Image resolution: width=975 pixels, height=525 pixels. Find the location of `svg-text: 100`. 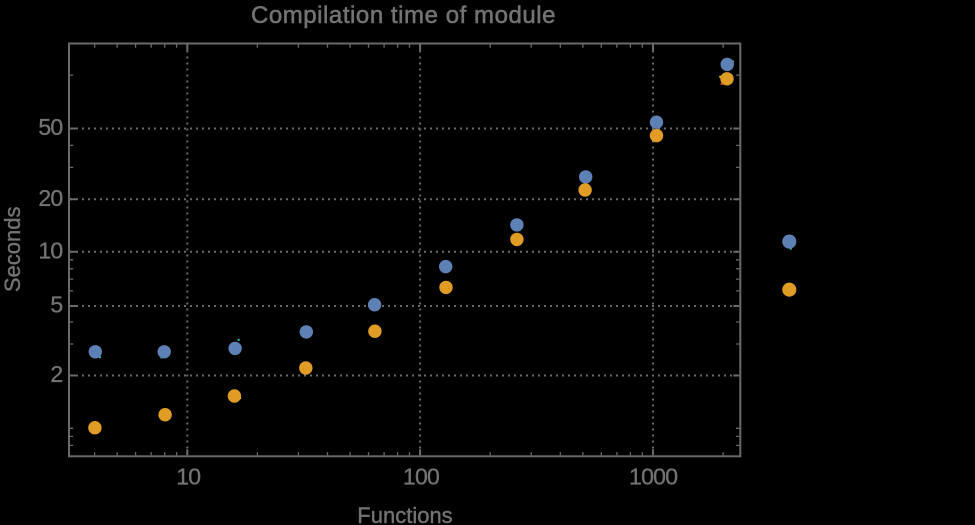

svg-text: 100 is located at coordinates (421, 476).